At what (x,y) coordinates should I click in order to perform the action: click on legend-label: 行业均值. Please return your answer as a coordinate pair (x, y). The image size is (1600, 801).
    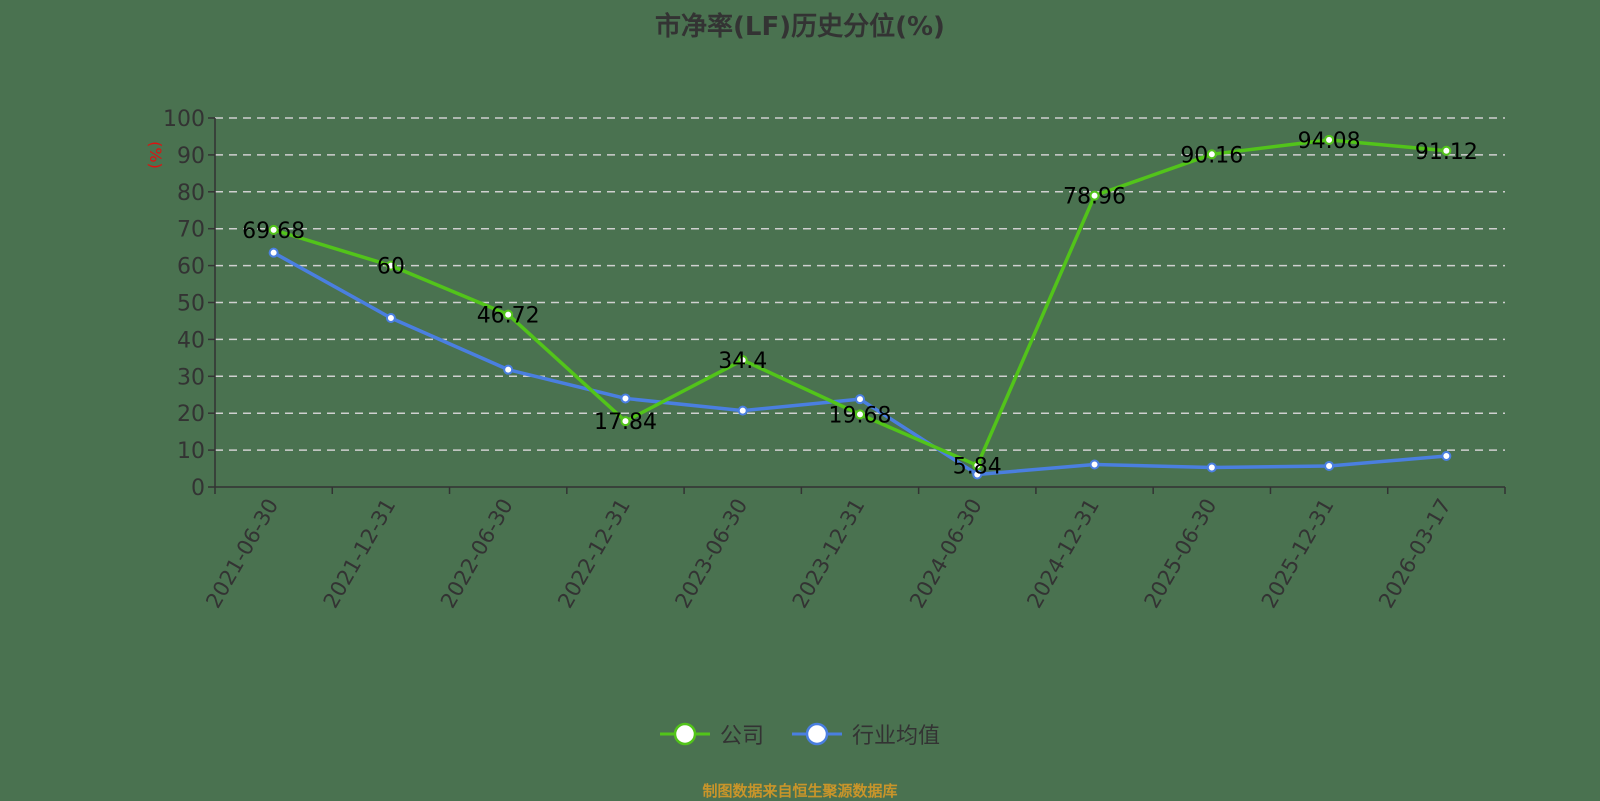
    Looking at the image, I should click on (896, 736).